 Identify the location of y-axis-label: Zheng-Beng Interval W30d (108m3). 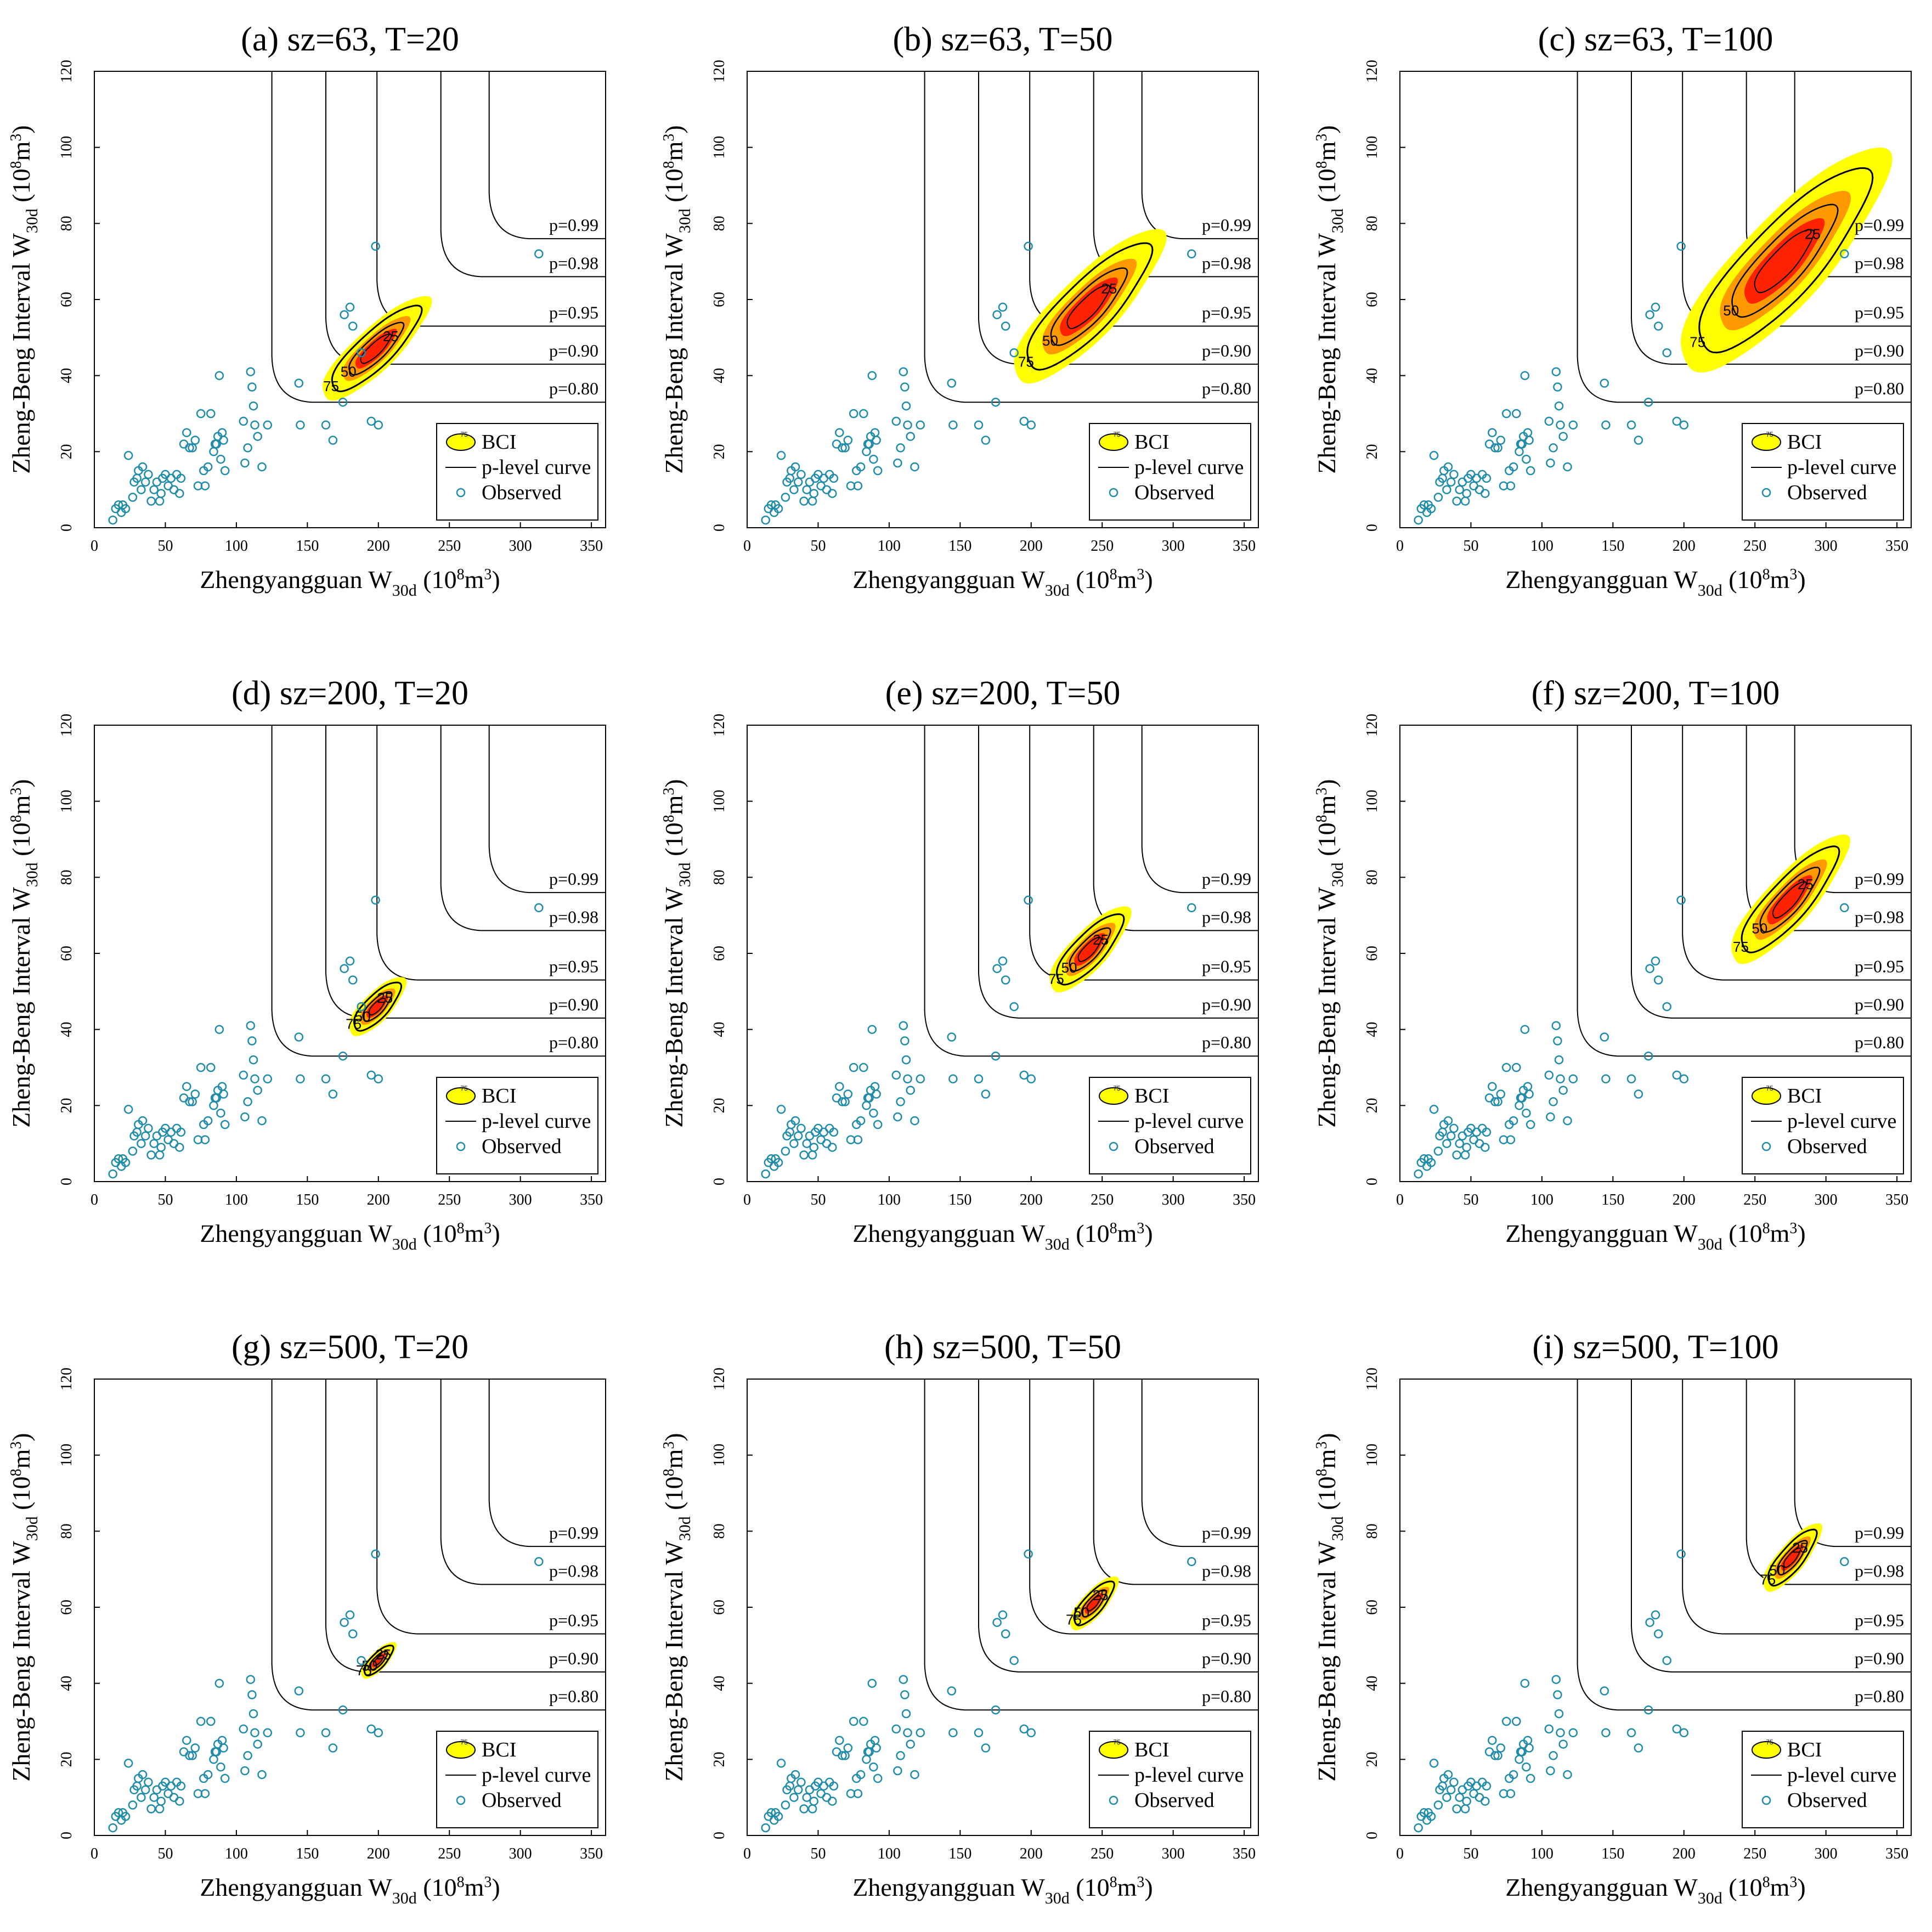
(677, 299).